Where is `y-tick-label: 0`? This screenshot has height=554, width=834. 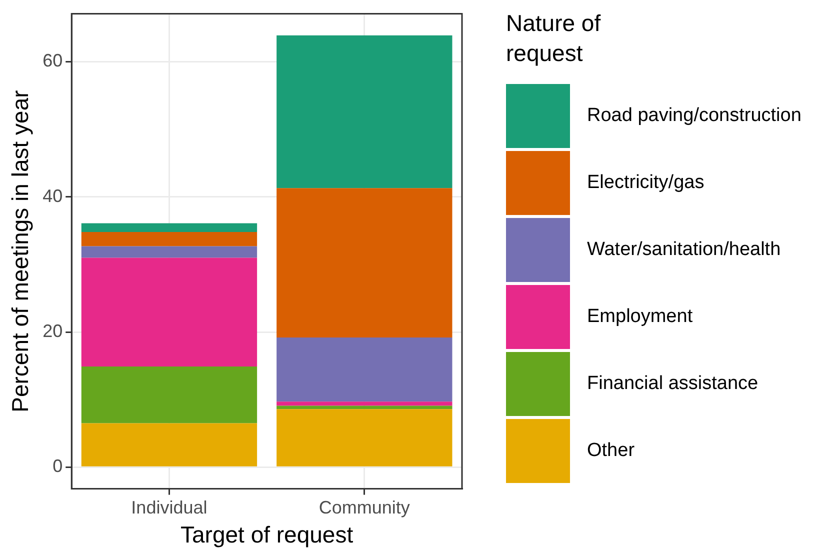 y-tick-label: 0 is located at coordinates (57, 466).